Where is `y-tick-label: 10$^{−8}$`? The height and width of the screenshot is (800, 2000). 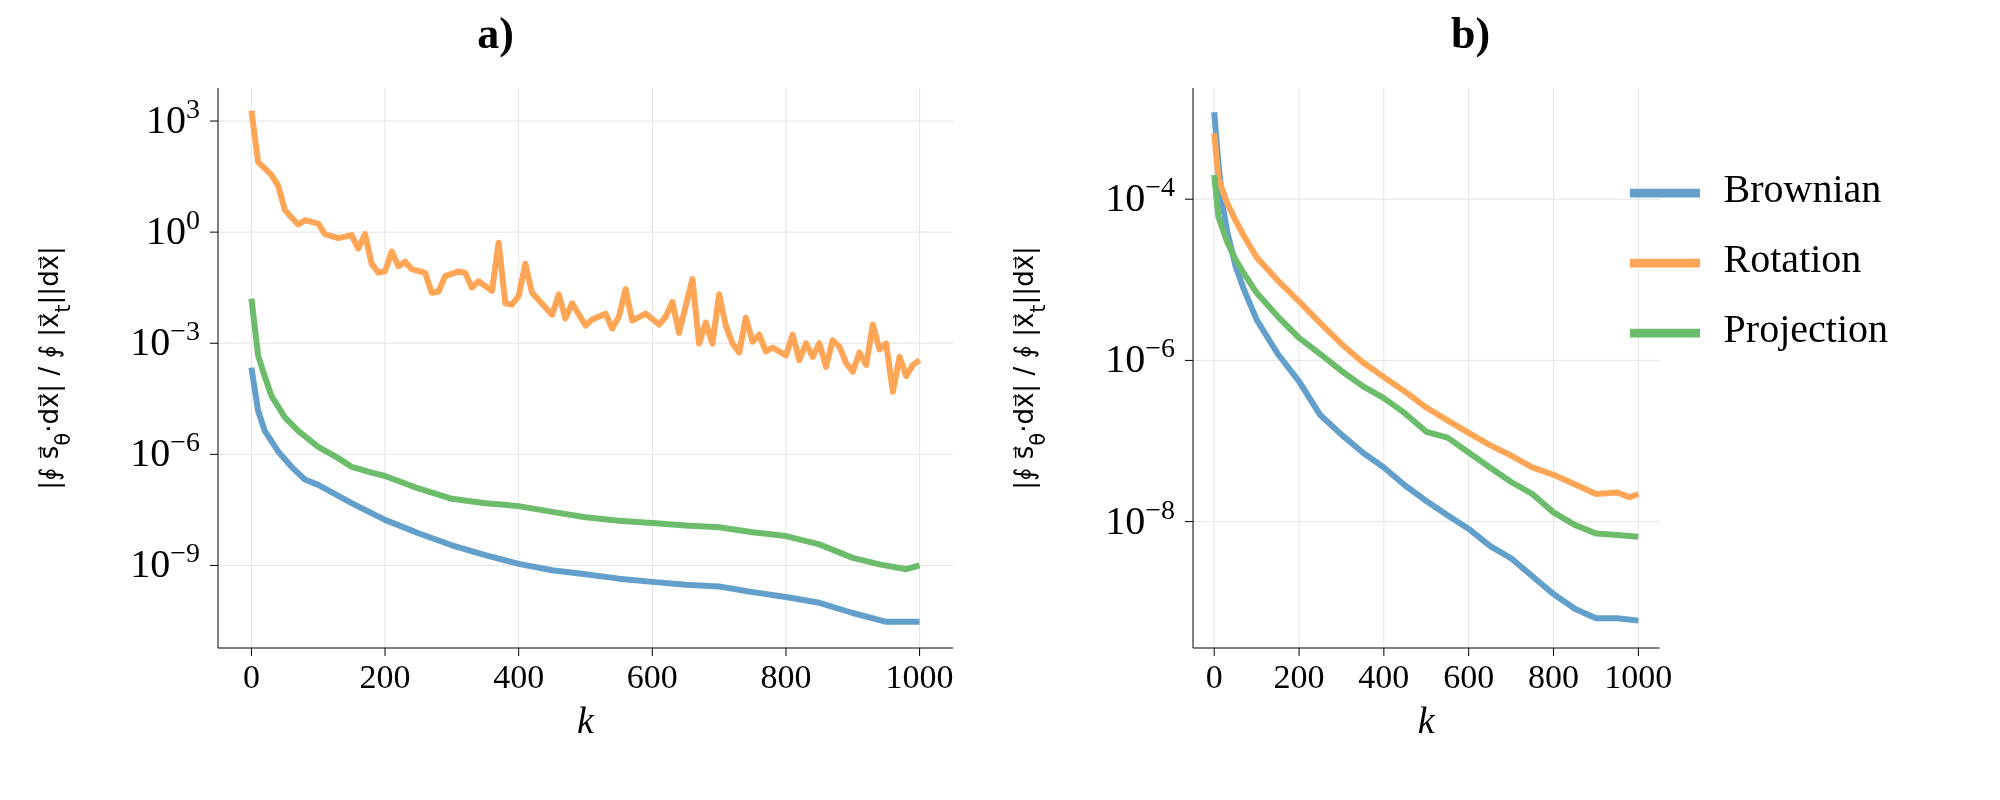
y-tick-label: 10$^{−8}$ is located at coordinates (1140, 518).